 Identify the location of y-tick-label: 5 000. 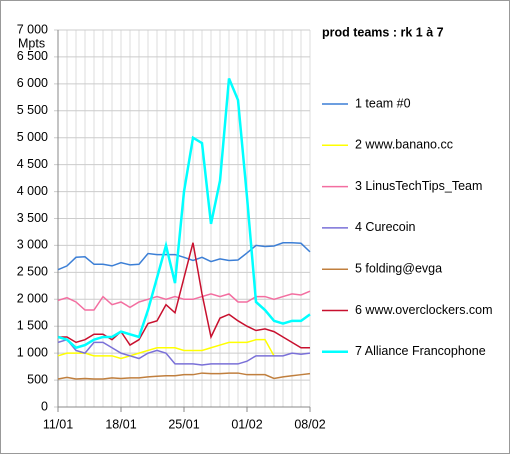
(32, 137).